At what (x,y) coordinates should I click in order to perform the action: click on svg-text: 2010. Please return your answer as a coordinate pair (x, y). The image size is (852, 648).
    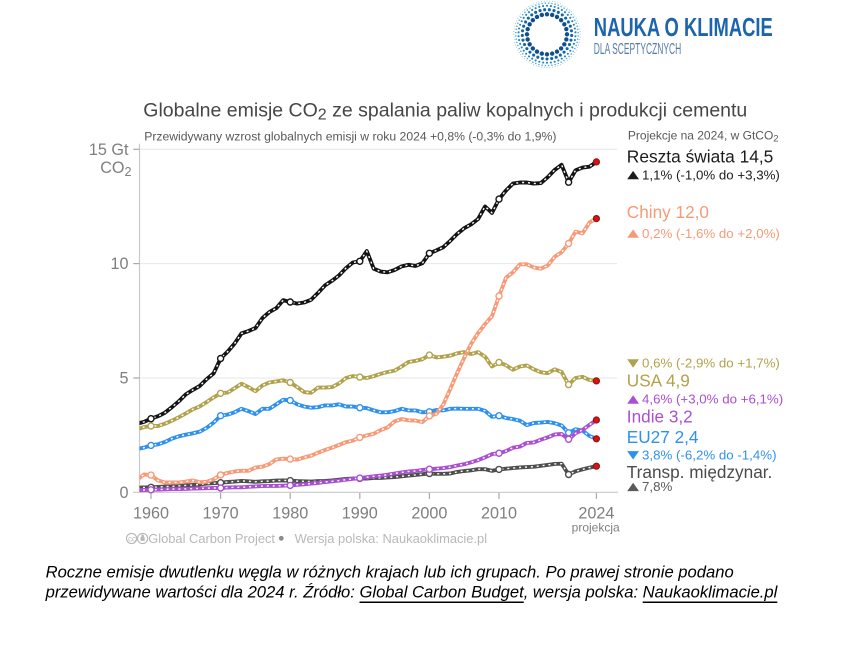
    Looking at the image, I should click on (499, 514).